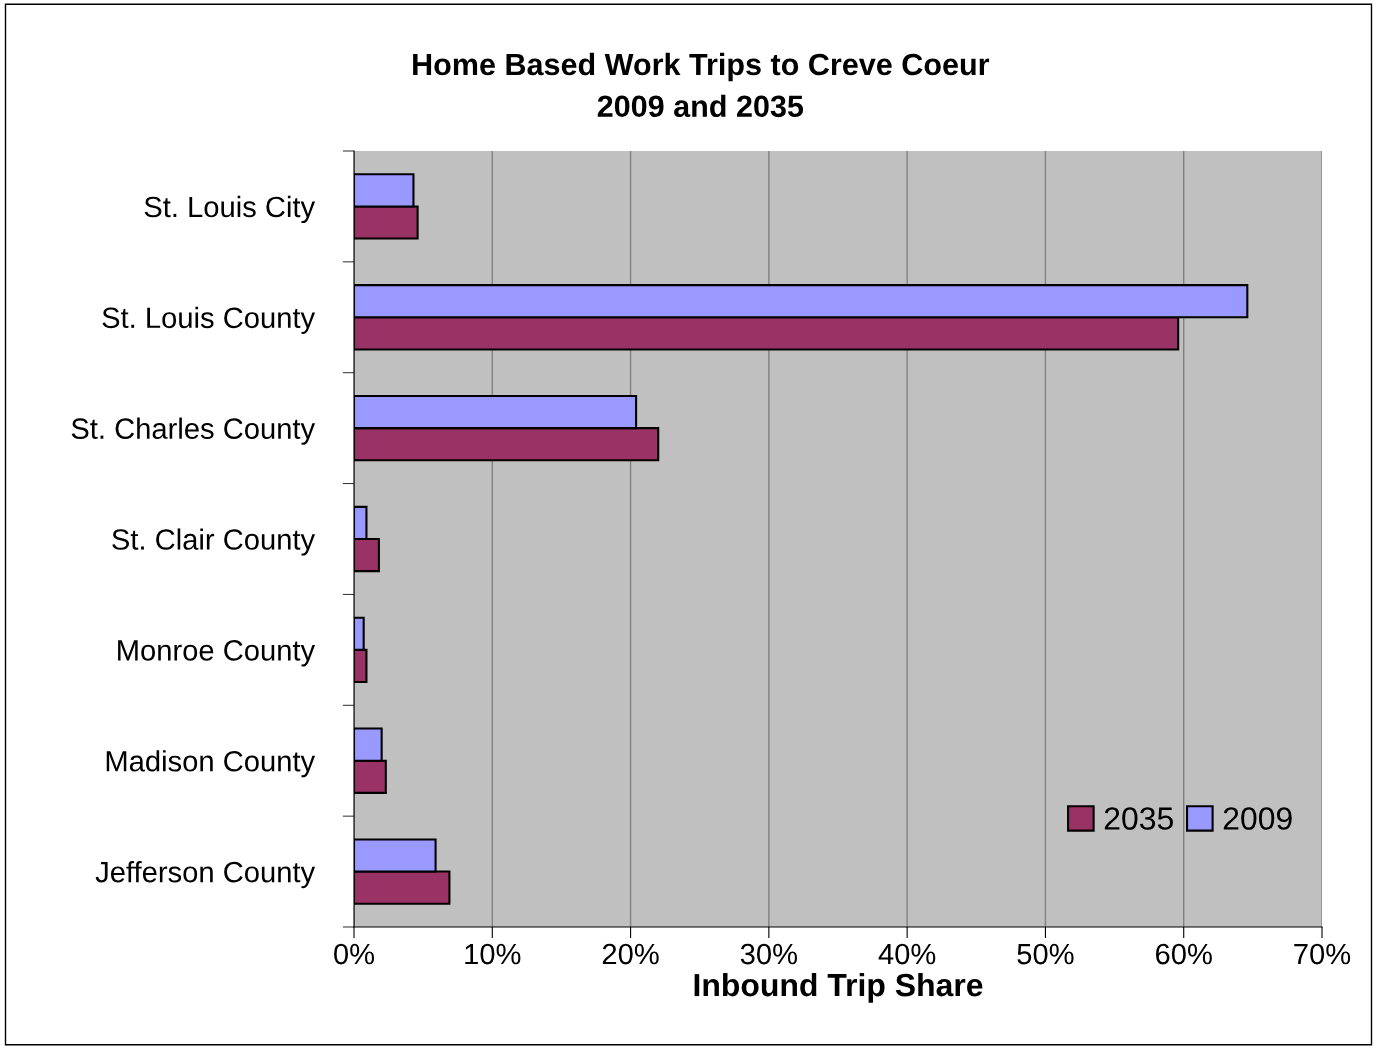  What do you see at coordinates (838, 987) in the screenshot?
I see `x-axis-title: Inbound Trip Share` at bounding box center [838, 987].